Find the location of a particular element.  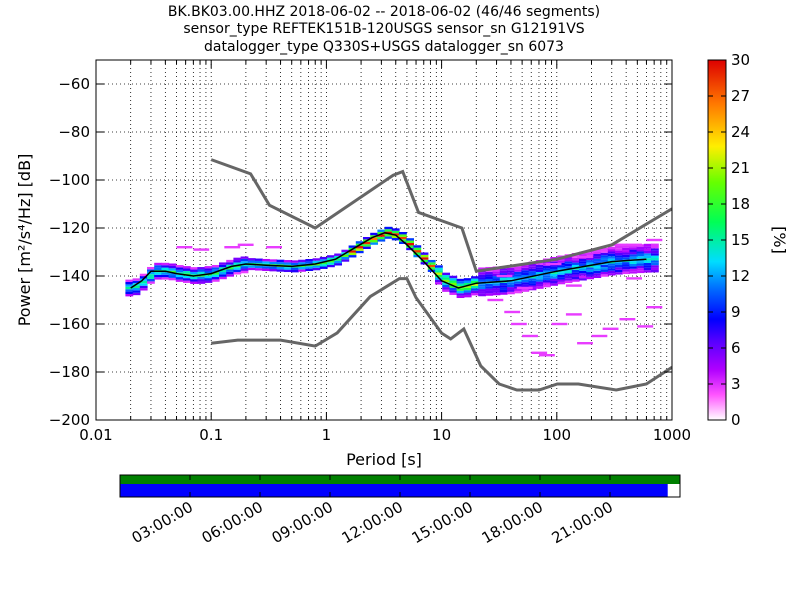

y-tick-label: −100 is located at coordinates (69, 180).